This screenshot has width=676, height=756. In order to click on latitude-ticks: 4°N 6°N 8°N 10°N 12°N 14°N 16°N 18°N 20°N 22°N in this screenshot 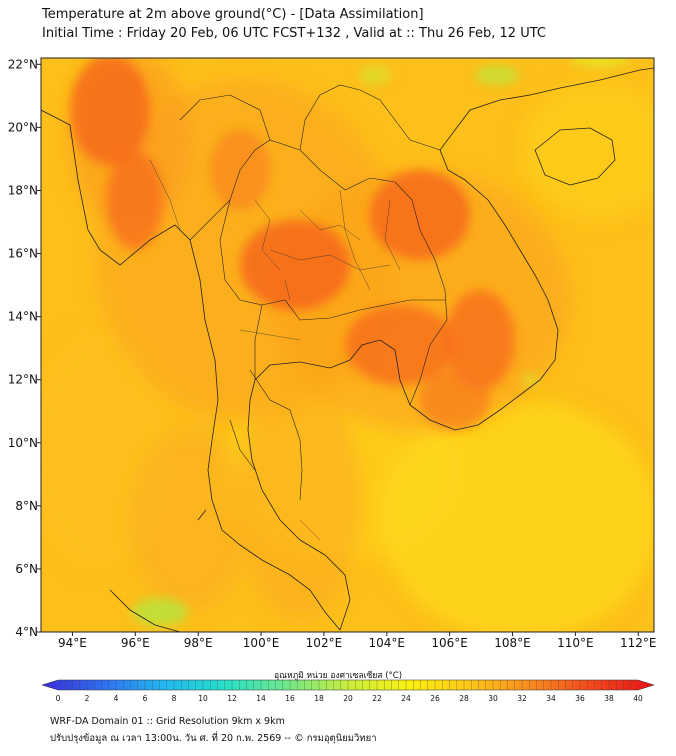, I will do `click(24, 348)`.